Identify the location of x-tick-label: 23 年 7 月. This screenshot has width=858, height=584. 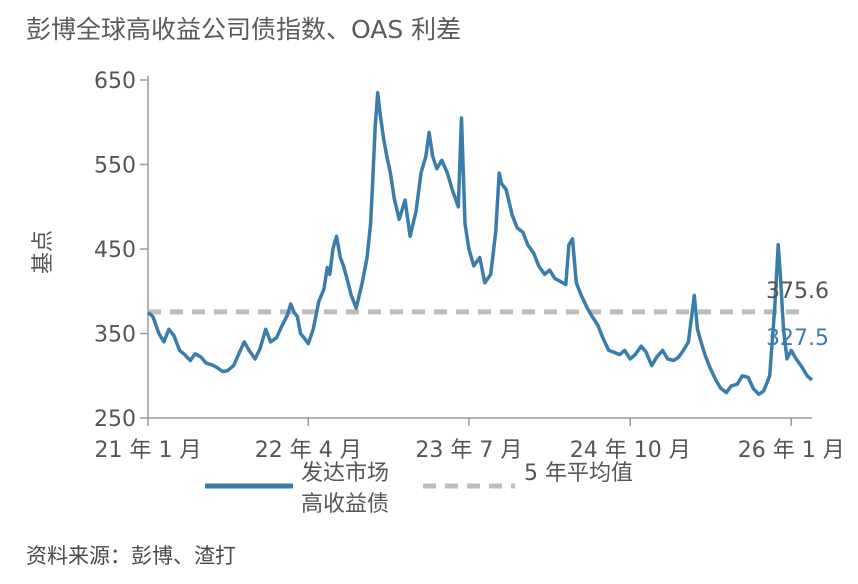
(468, 450).